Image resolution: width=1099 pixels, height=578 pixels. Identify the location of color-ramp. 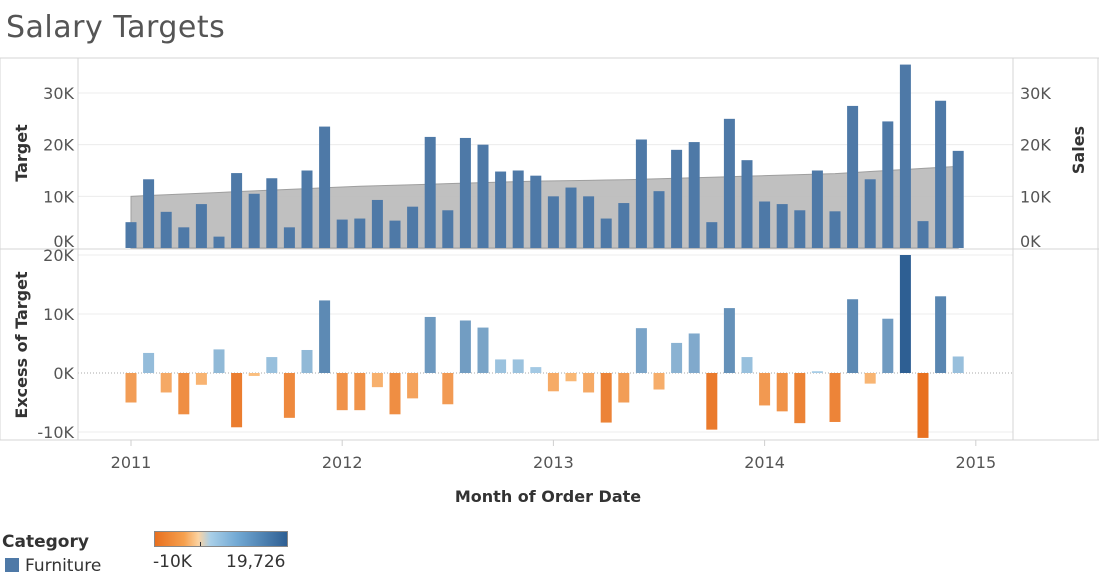
(221, 539).